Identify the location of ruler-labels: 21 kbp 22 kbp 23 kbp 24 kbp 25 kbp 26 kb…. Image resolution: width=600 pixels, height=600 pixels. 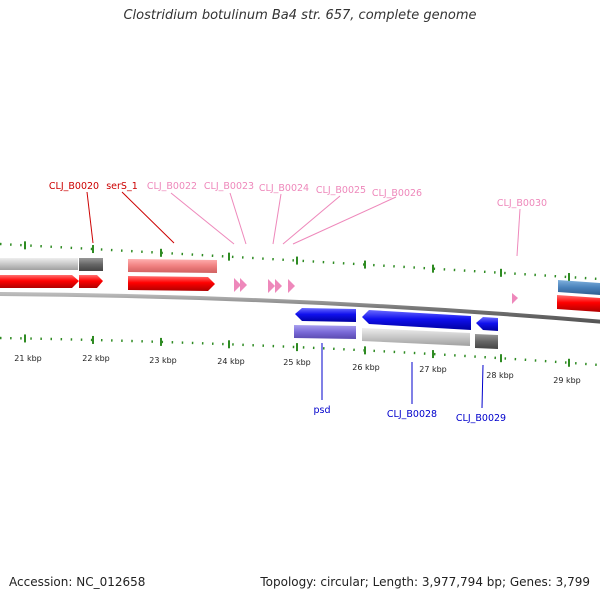
(297, 369).